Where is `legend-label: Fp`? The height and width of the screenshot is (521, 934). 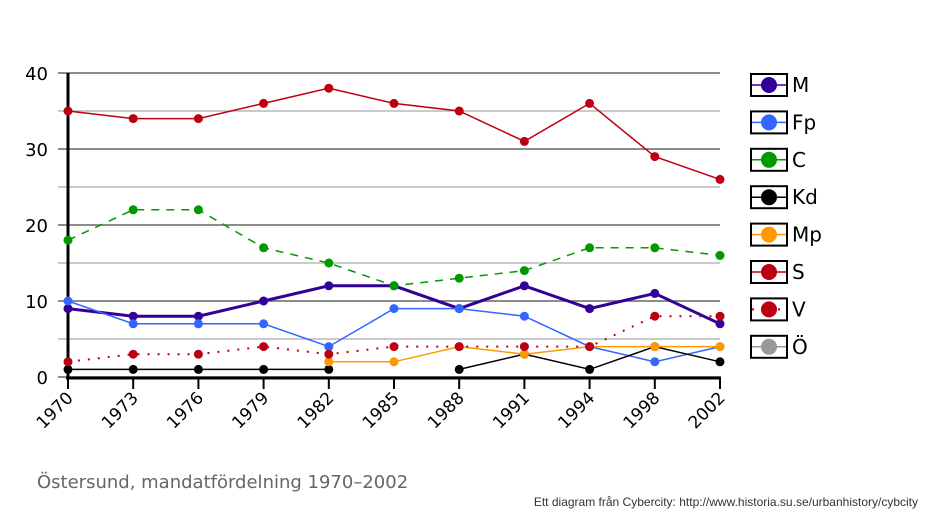 legend-label: Fp is located at coordinates (804, 122).